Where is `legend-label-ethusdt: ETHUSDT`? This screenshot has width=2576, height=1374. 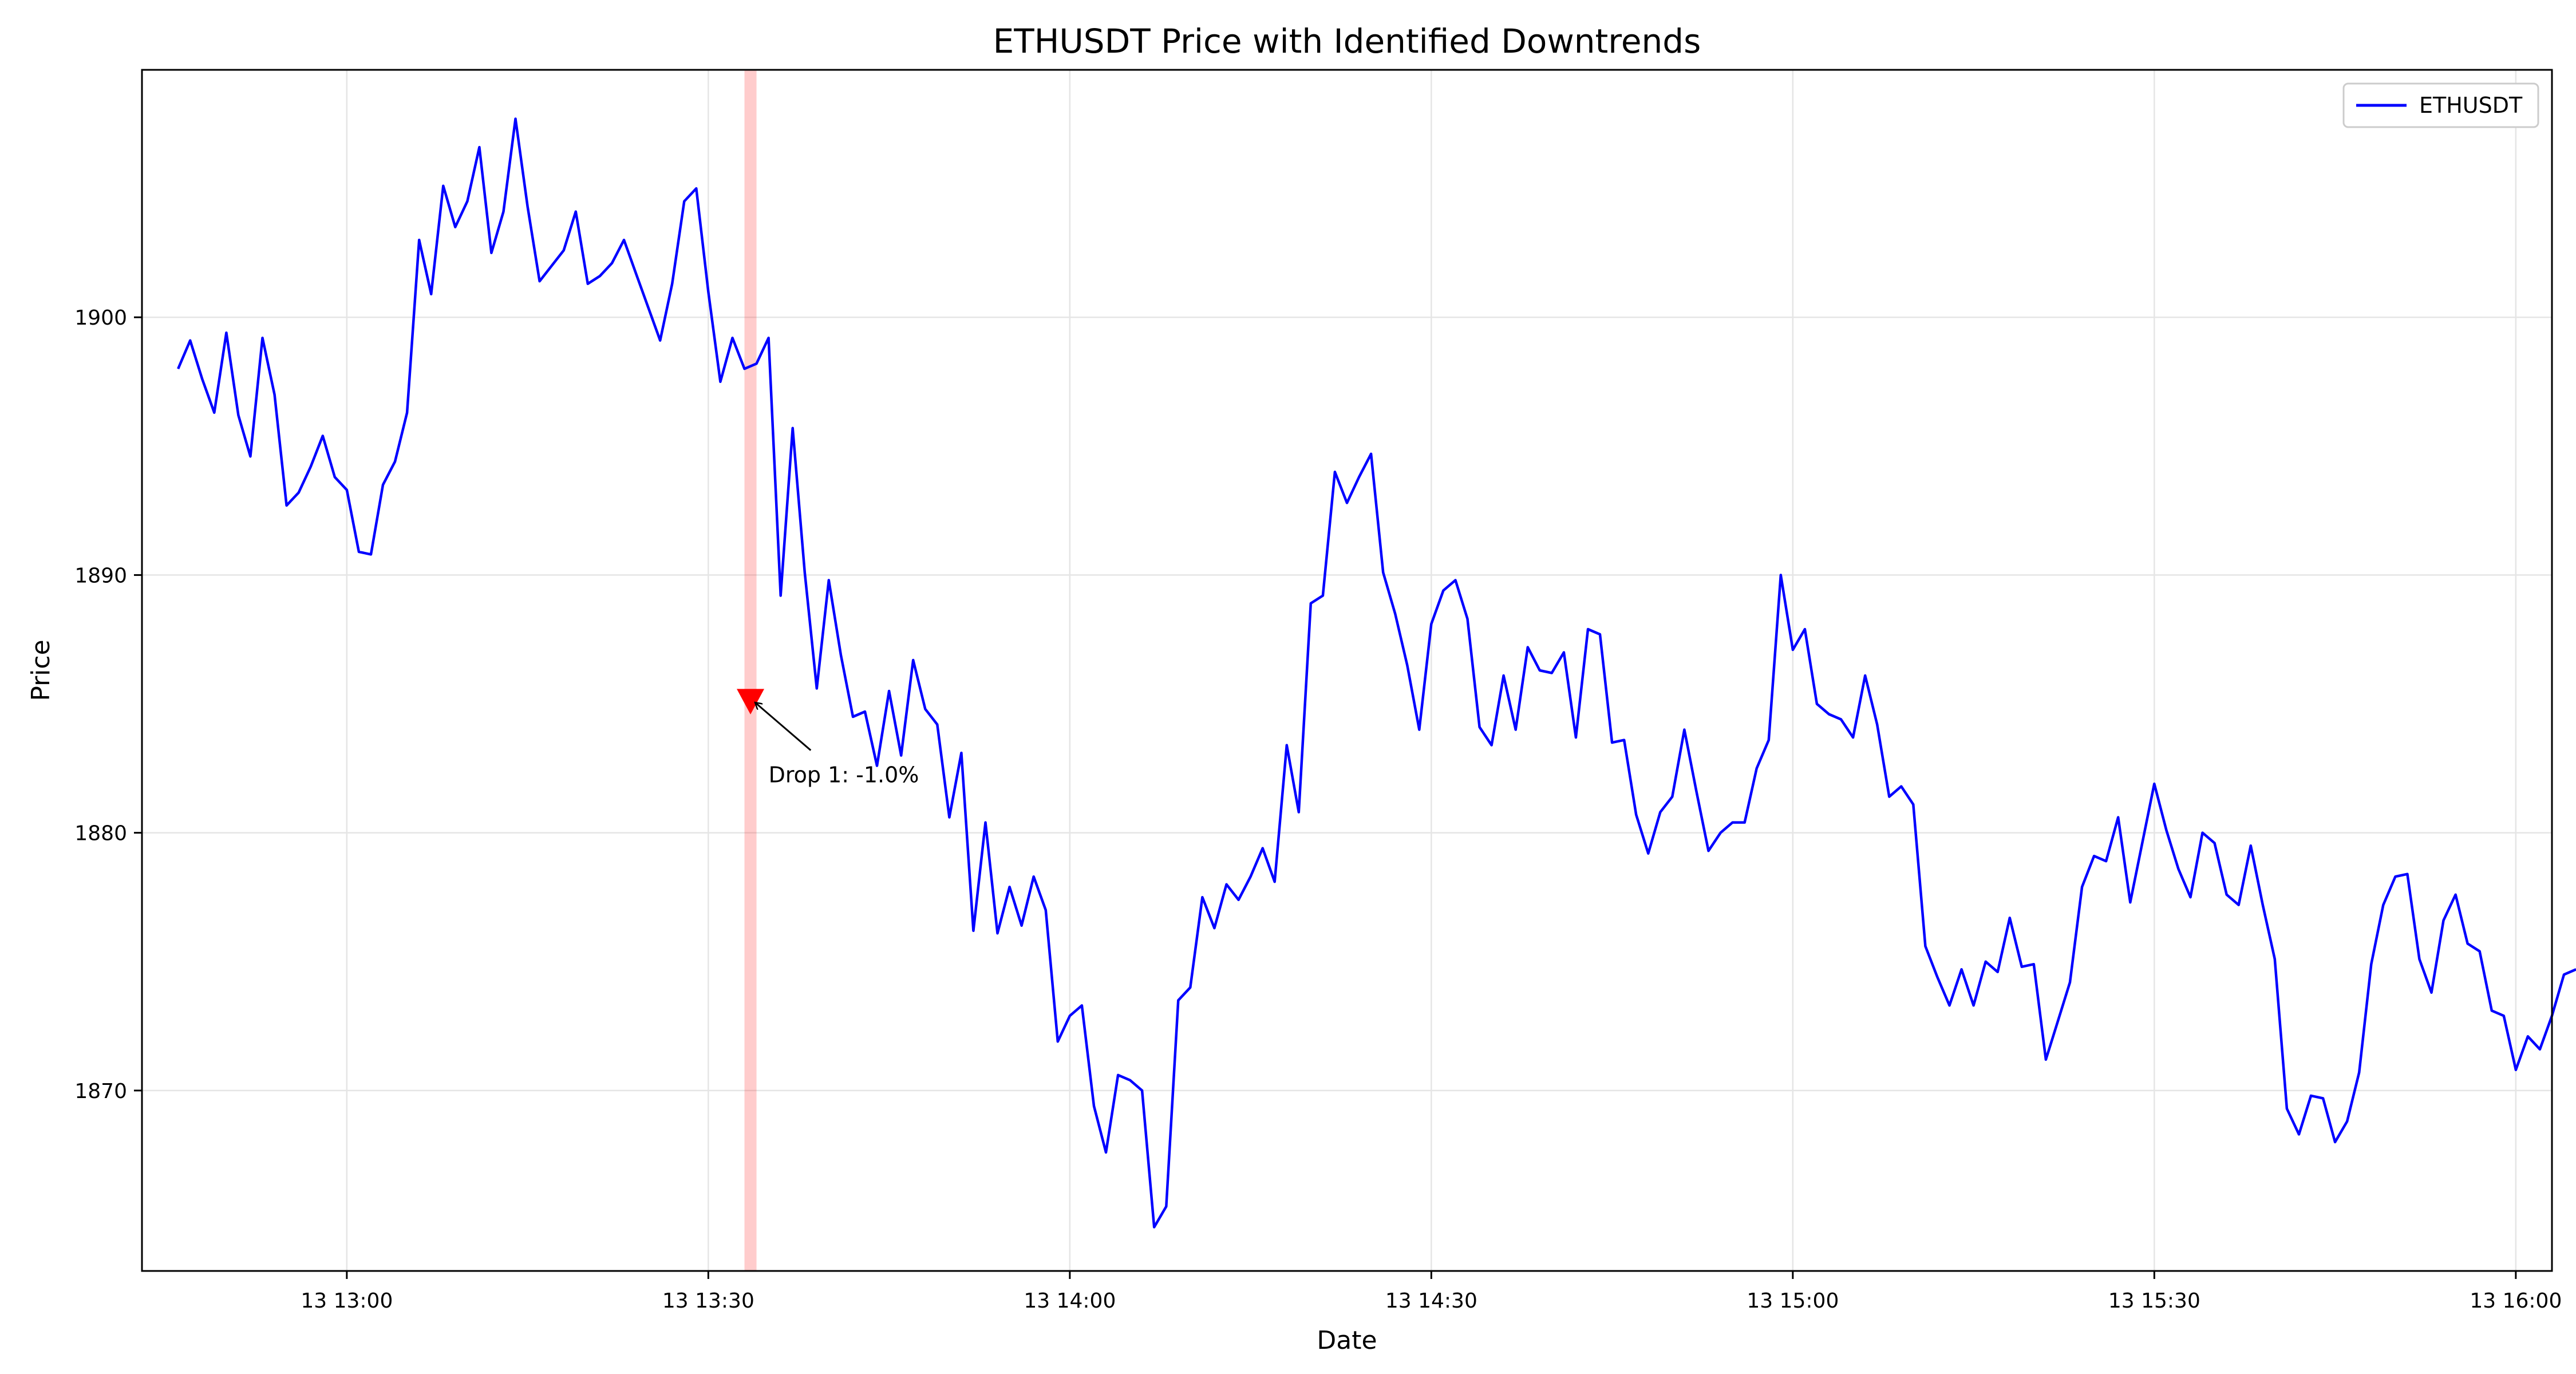
legend-label-ethusdt: ETHUSDT is located at coordinates (2471, 106).